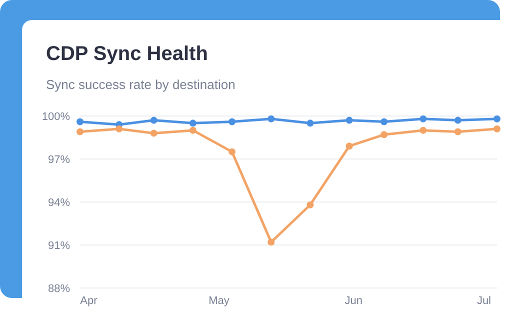 This screenshot has width=528, height=330. I want to click on x-tick-label: May, so click(219, 301).